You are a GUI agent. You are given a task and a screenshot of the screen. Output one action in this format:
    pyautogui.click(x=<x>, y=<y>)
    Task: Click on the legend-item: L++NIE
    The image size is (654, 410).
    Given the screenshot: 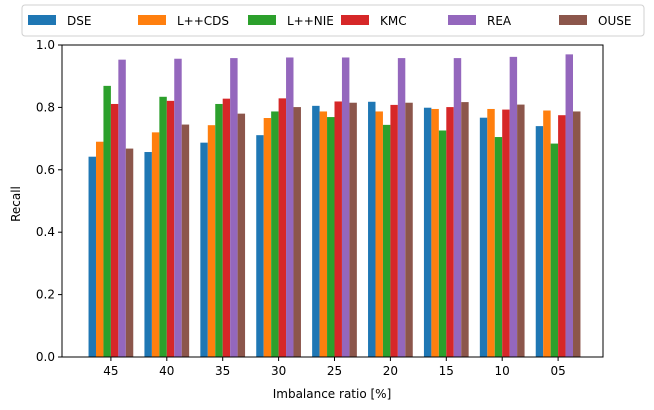 What is the action you would take?
    pyautogui.click(x=291, y=21)
    